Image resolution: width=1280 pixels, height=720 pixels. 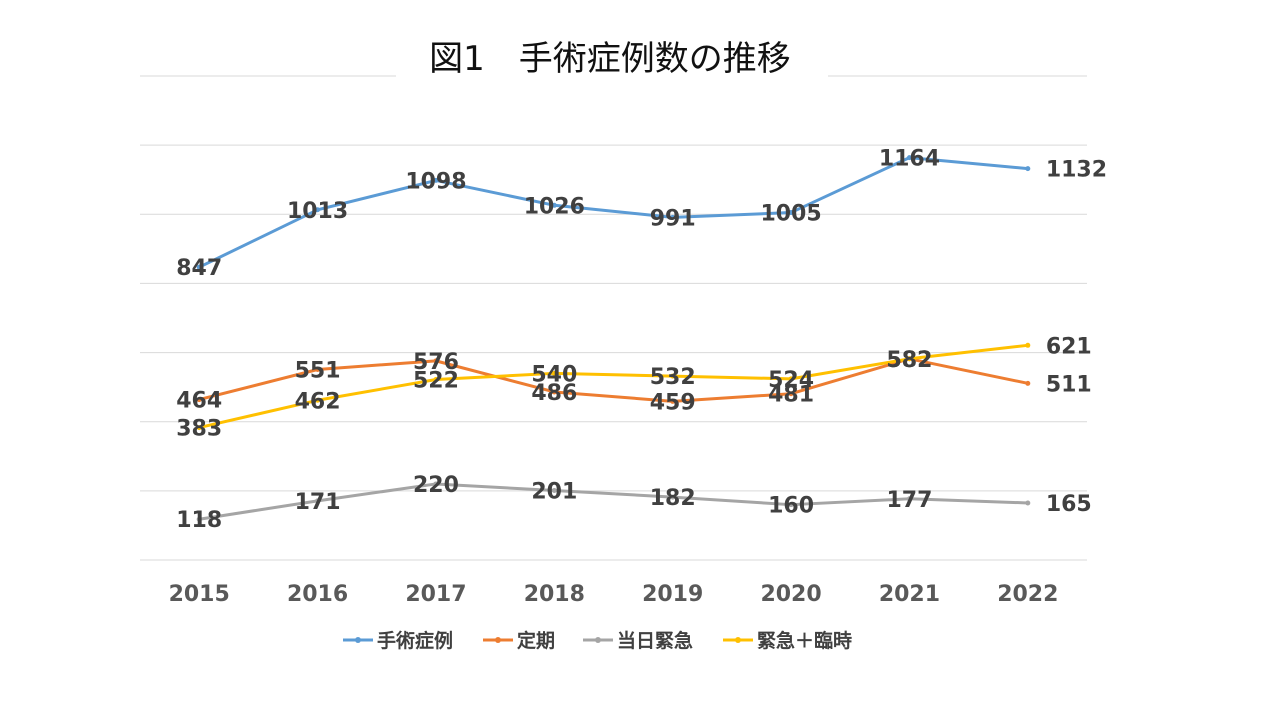 I want to click on legend-label: 定期, so click(x=536, y=640).